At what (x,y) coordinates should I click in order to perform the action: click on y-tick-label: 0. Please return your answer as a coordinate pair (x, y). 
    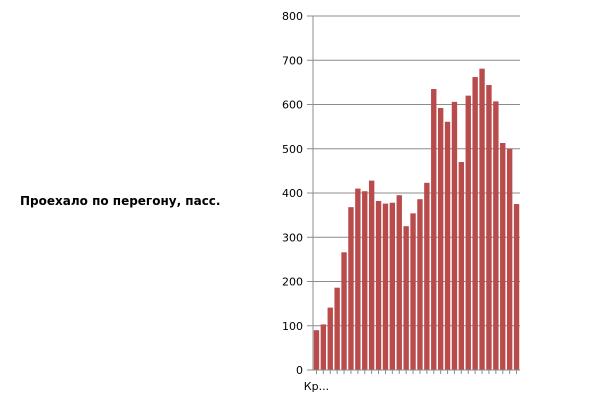
    Looking at the image, I should click on (299, 370).